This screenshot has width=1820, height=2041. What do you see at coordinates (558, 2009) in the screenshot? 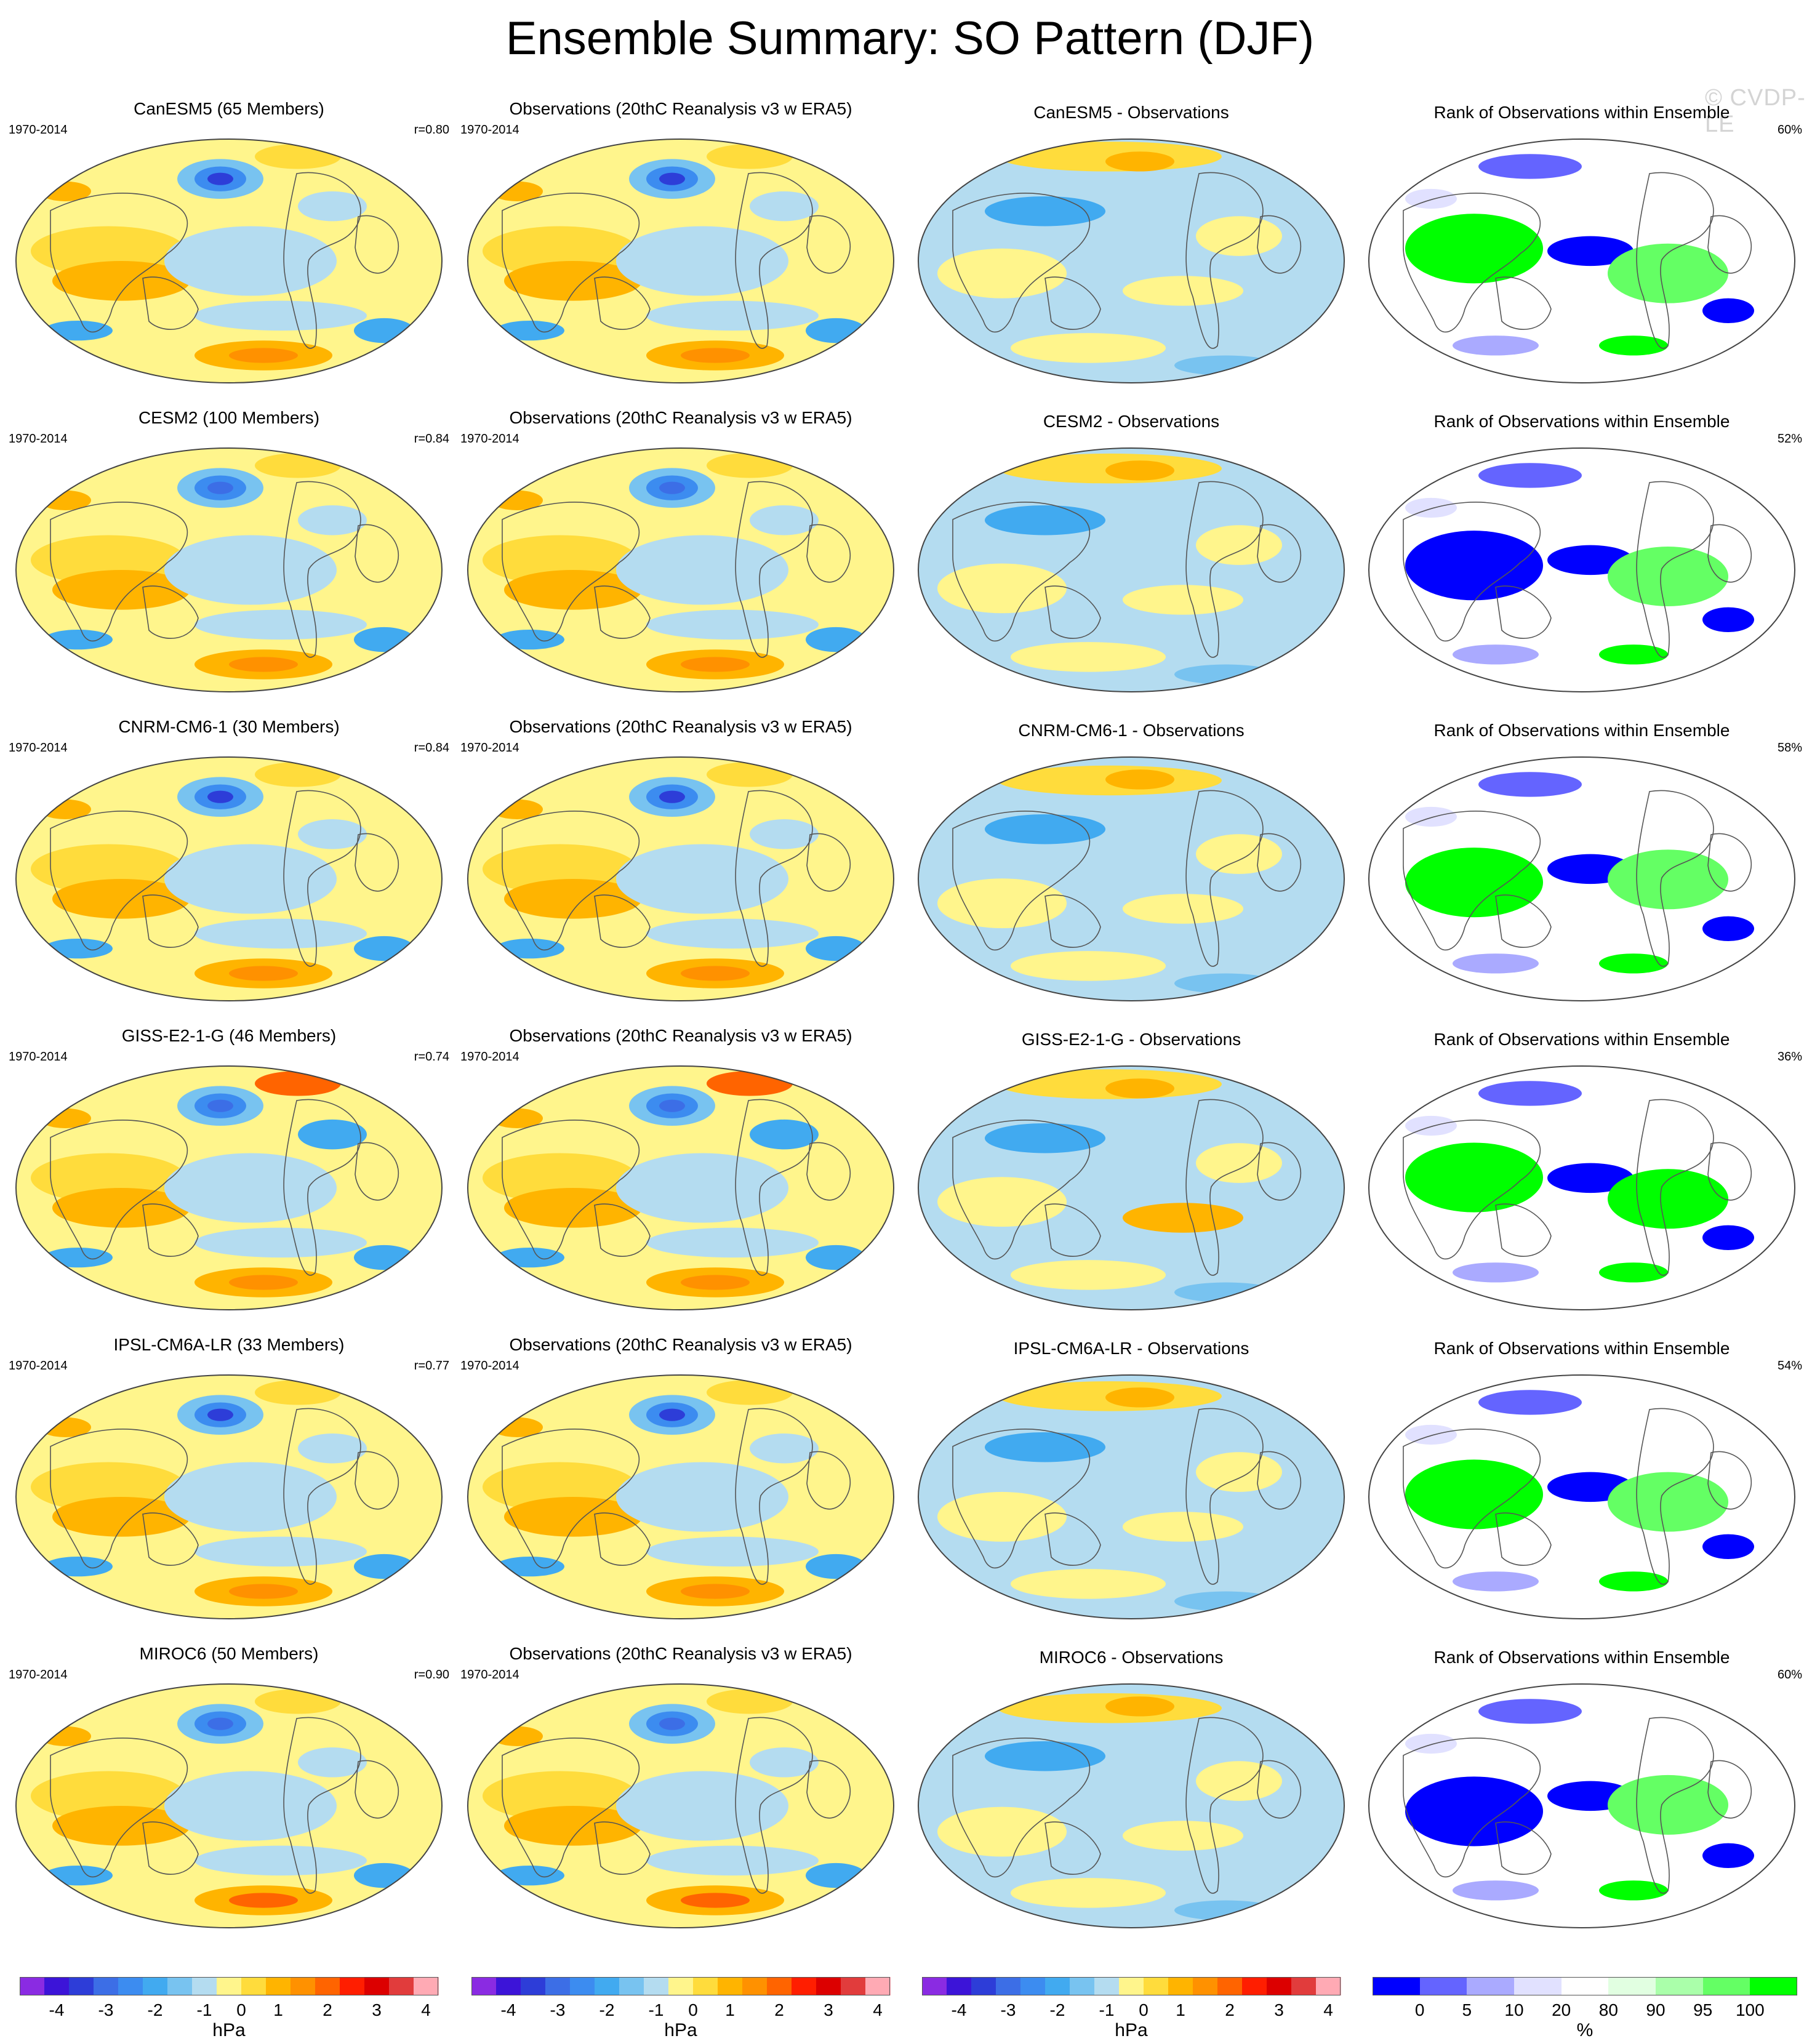
I see `colorbar-tick-label: -3` at bounding box center [558, 2009].